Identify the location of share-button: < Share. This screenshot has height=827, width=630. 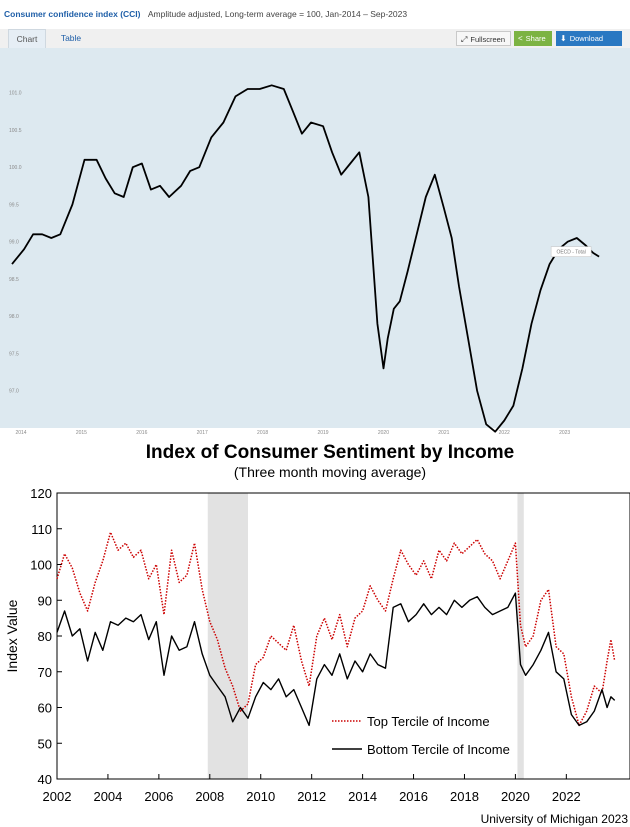
(533, 38).